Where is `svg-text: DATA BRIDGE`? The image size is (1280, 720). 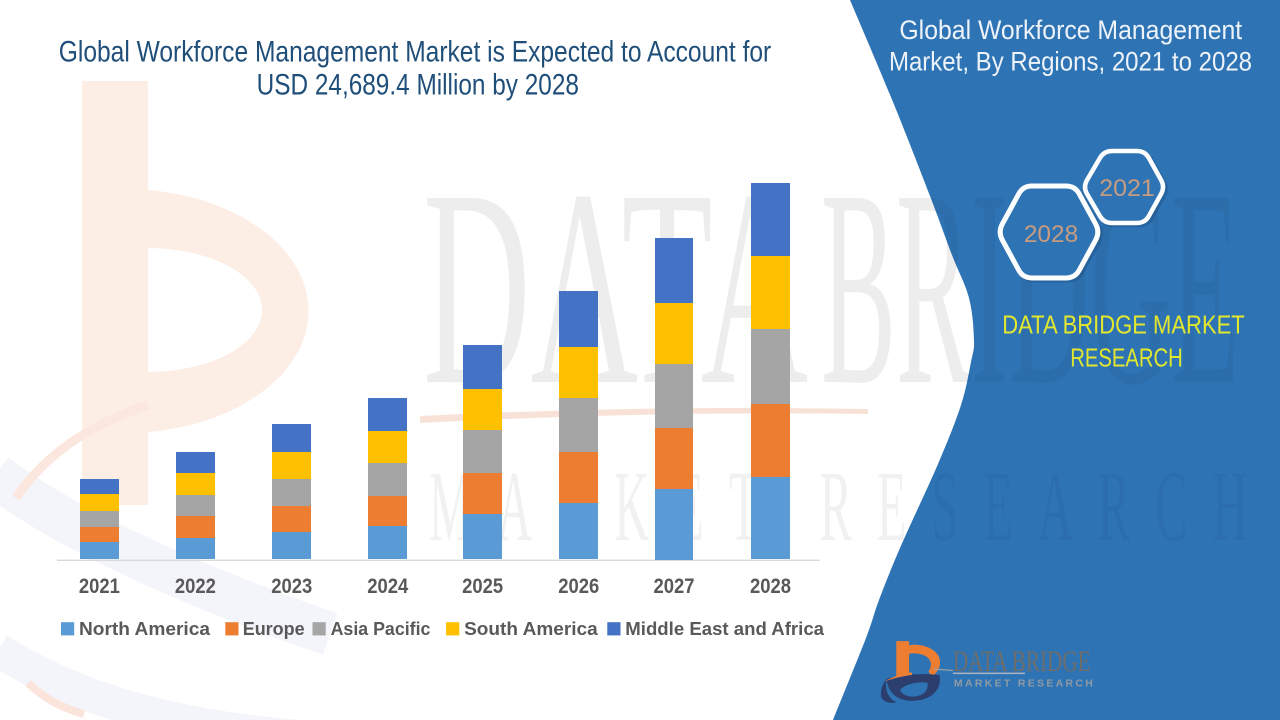
svg-text: DATA BRIDGE is located at coordinates (1022, 661).